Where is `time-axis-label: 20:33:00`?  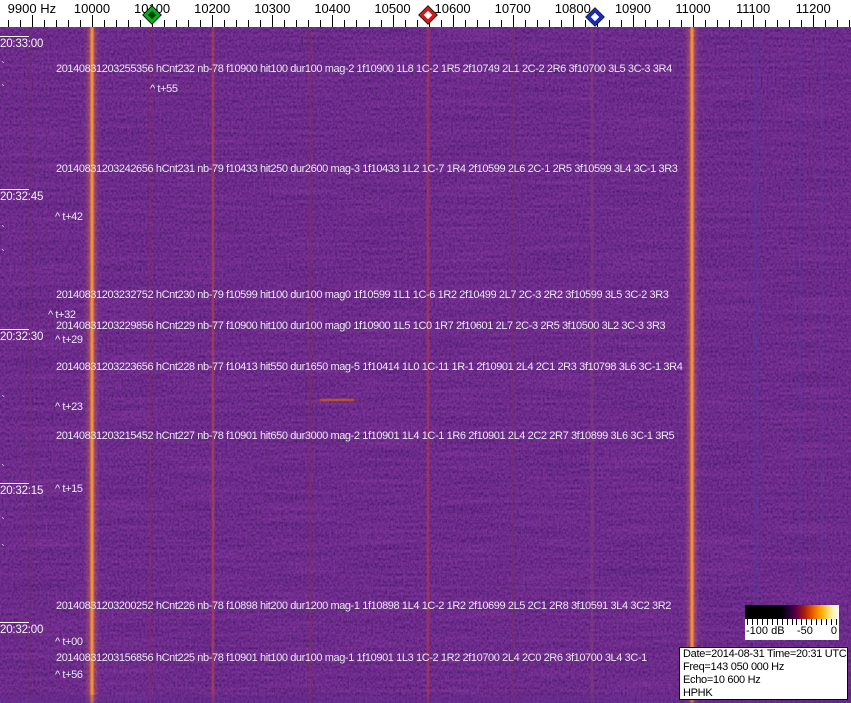
time-axis-label: 20:33:00 is located at coordinates (22, 44).